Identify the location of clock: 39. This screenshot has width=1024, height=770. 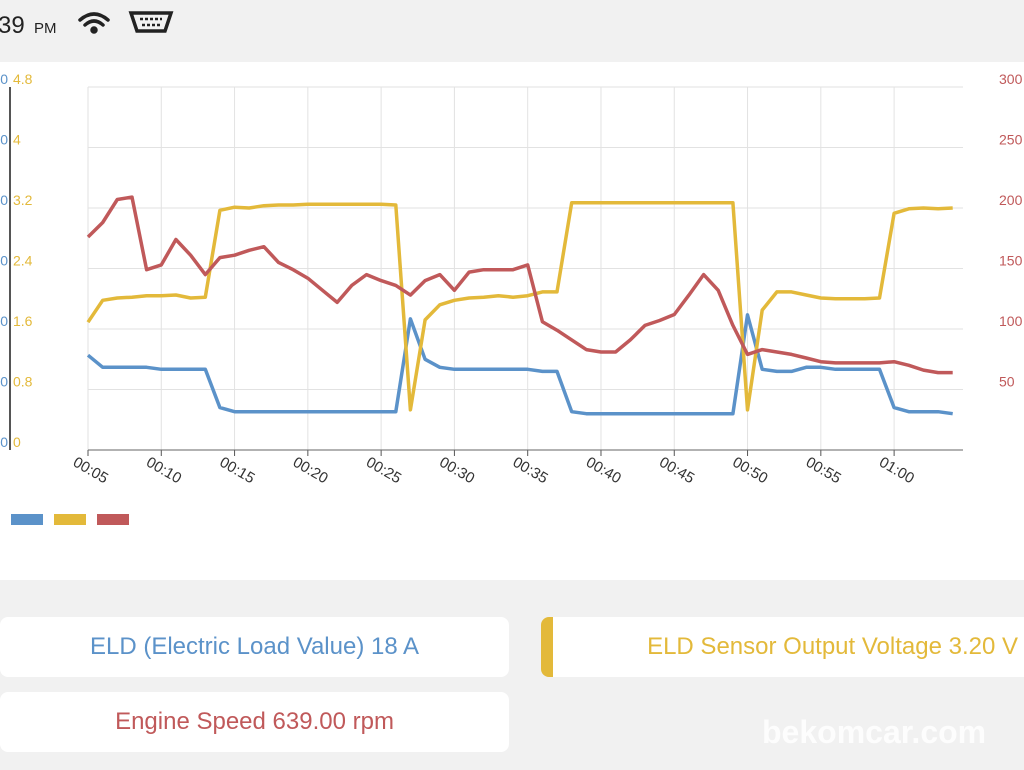
(12, 25).